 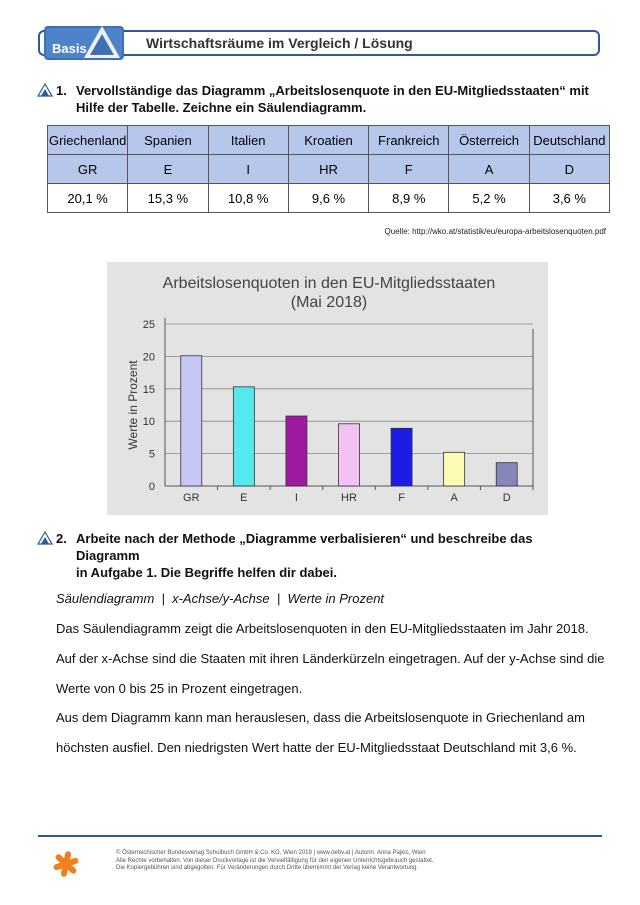 I want to click on table-cell: Deutschland, so click(x=569, y=140).